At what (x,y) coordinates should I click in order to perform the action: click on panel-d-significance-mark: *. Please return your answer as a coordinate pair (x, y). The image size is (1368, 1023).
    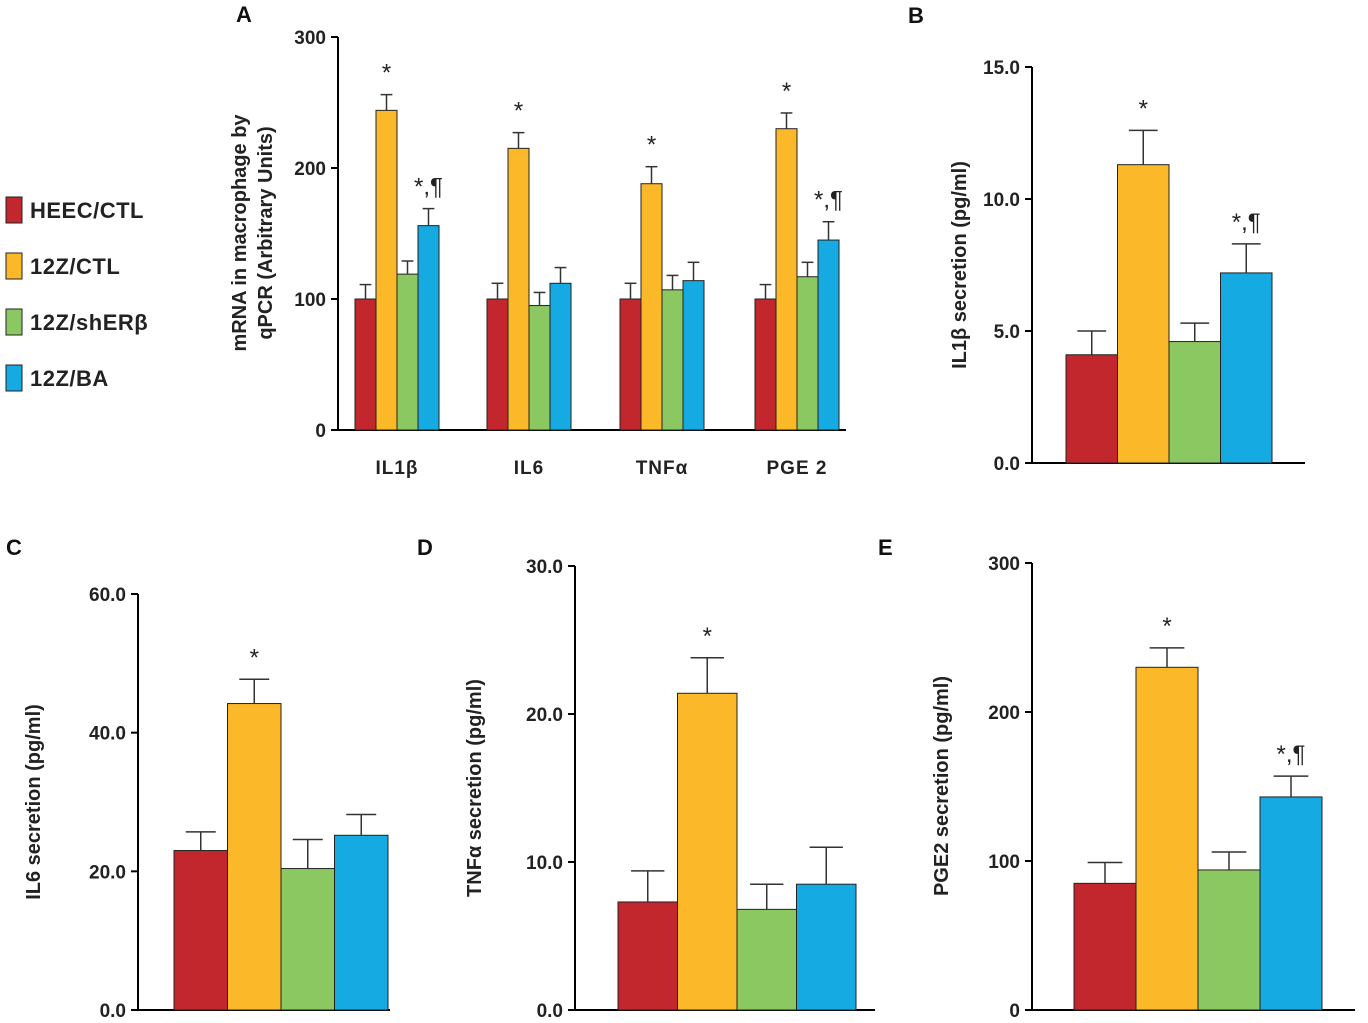
    Looking at the image, I should click on (707, 636).